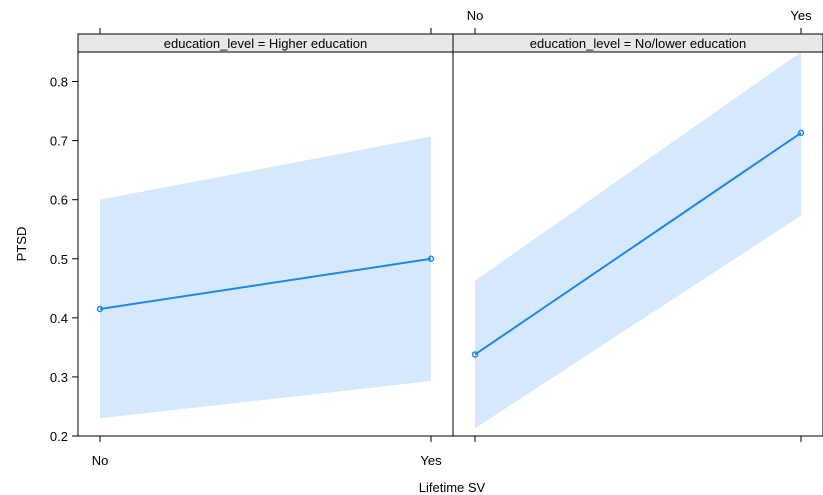  Describe the element at coordinates (265, 43) in the screenshot. I see `panel-strip-label: education_level = Higher education` at that location.